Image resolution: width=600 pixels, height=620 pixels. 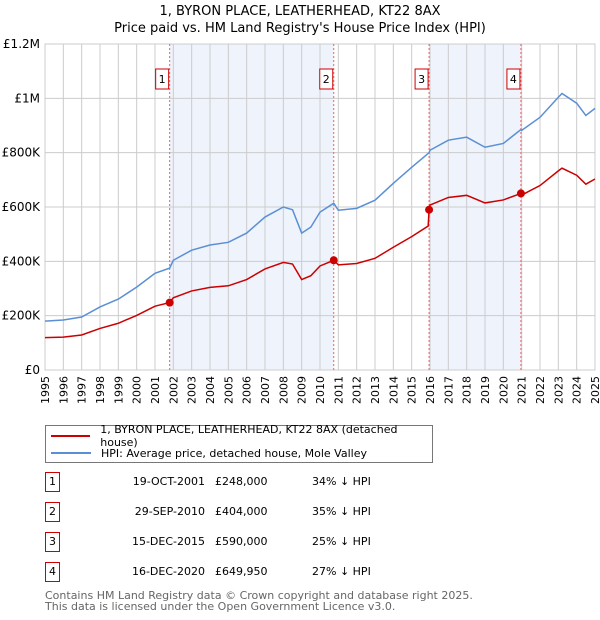 What do you see at coordinates (22, 316) in the screenshot?
I see `y-tick-label: £200K` at bounding box center [22, 316].